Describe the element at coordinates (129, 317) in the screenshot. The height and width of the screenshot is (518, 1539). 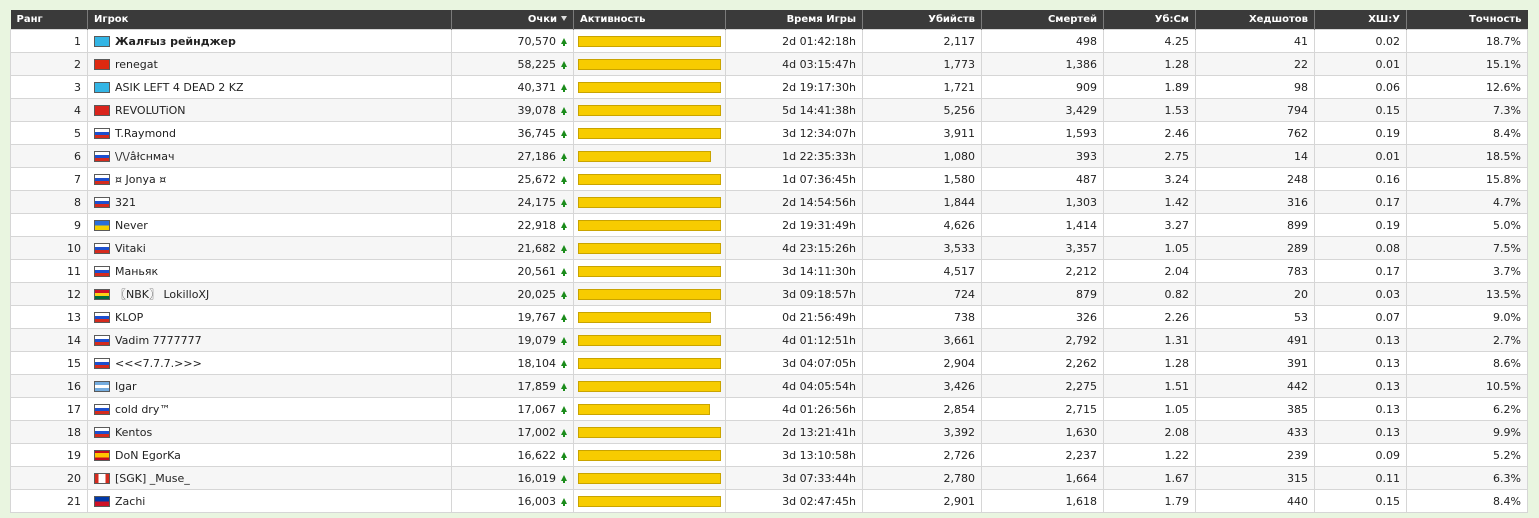
I see `player-name-link: KLOP` at that location.